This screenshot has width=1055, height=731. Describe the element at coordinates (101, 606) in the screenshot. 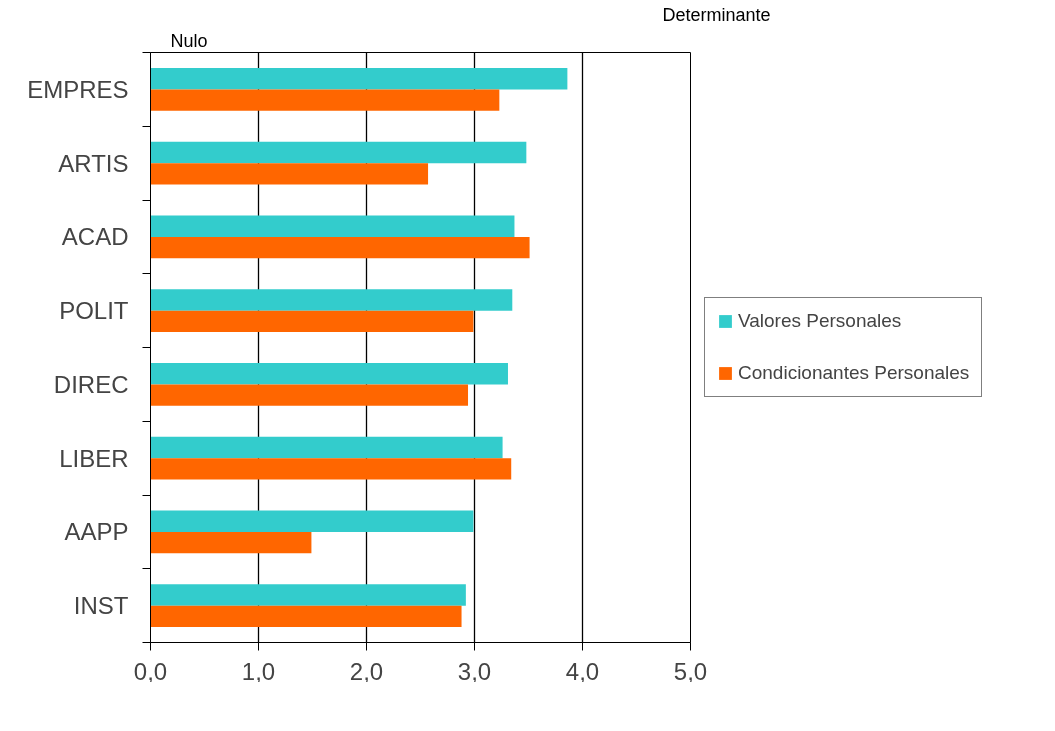

I see `y-tick-label: INST` at that location.